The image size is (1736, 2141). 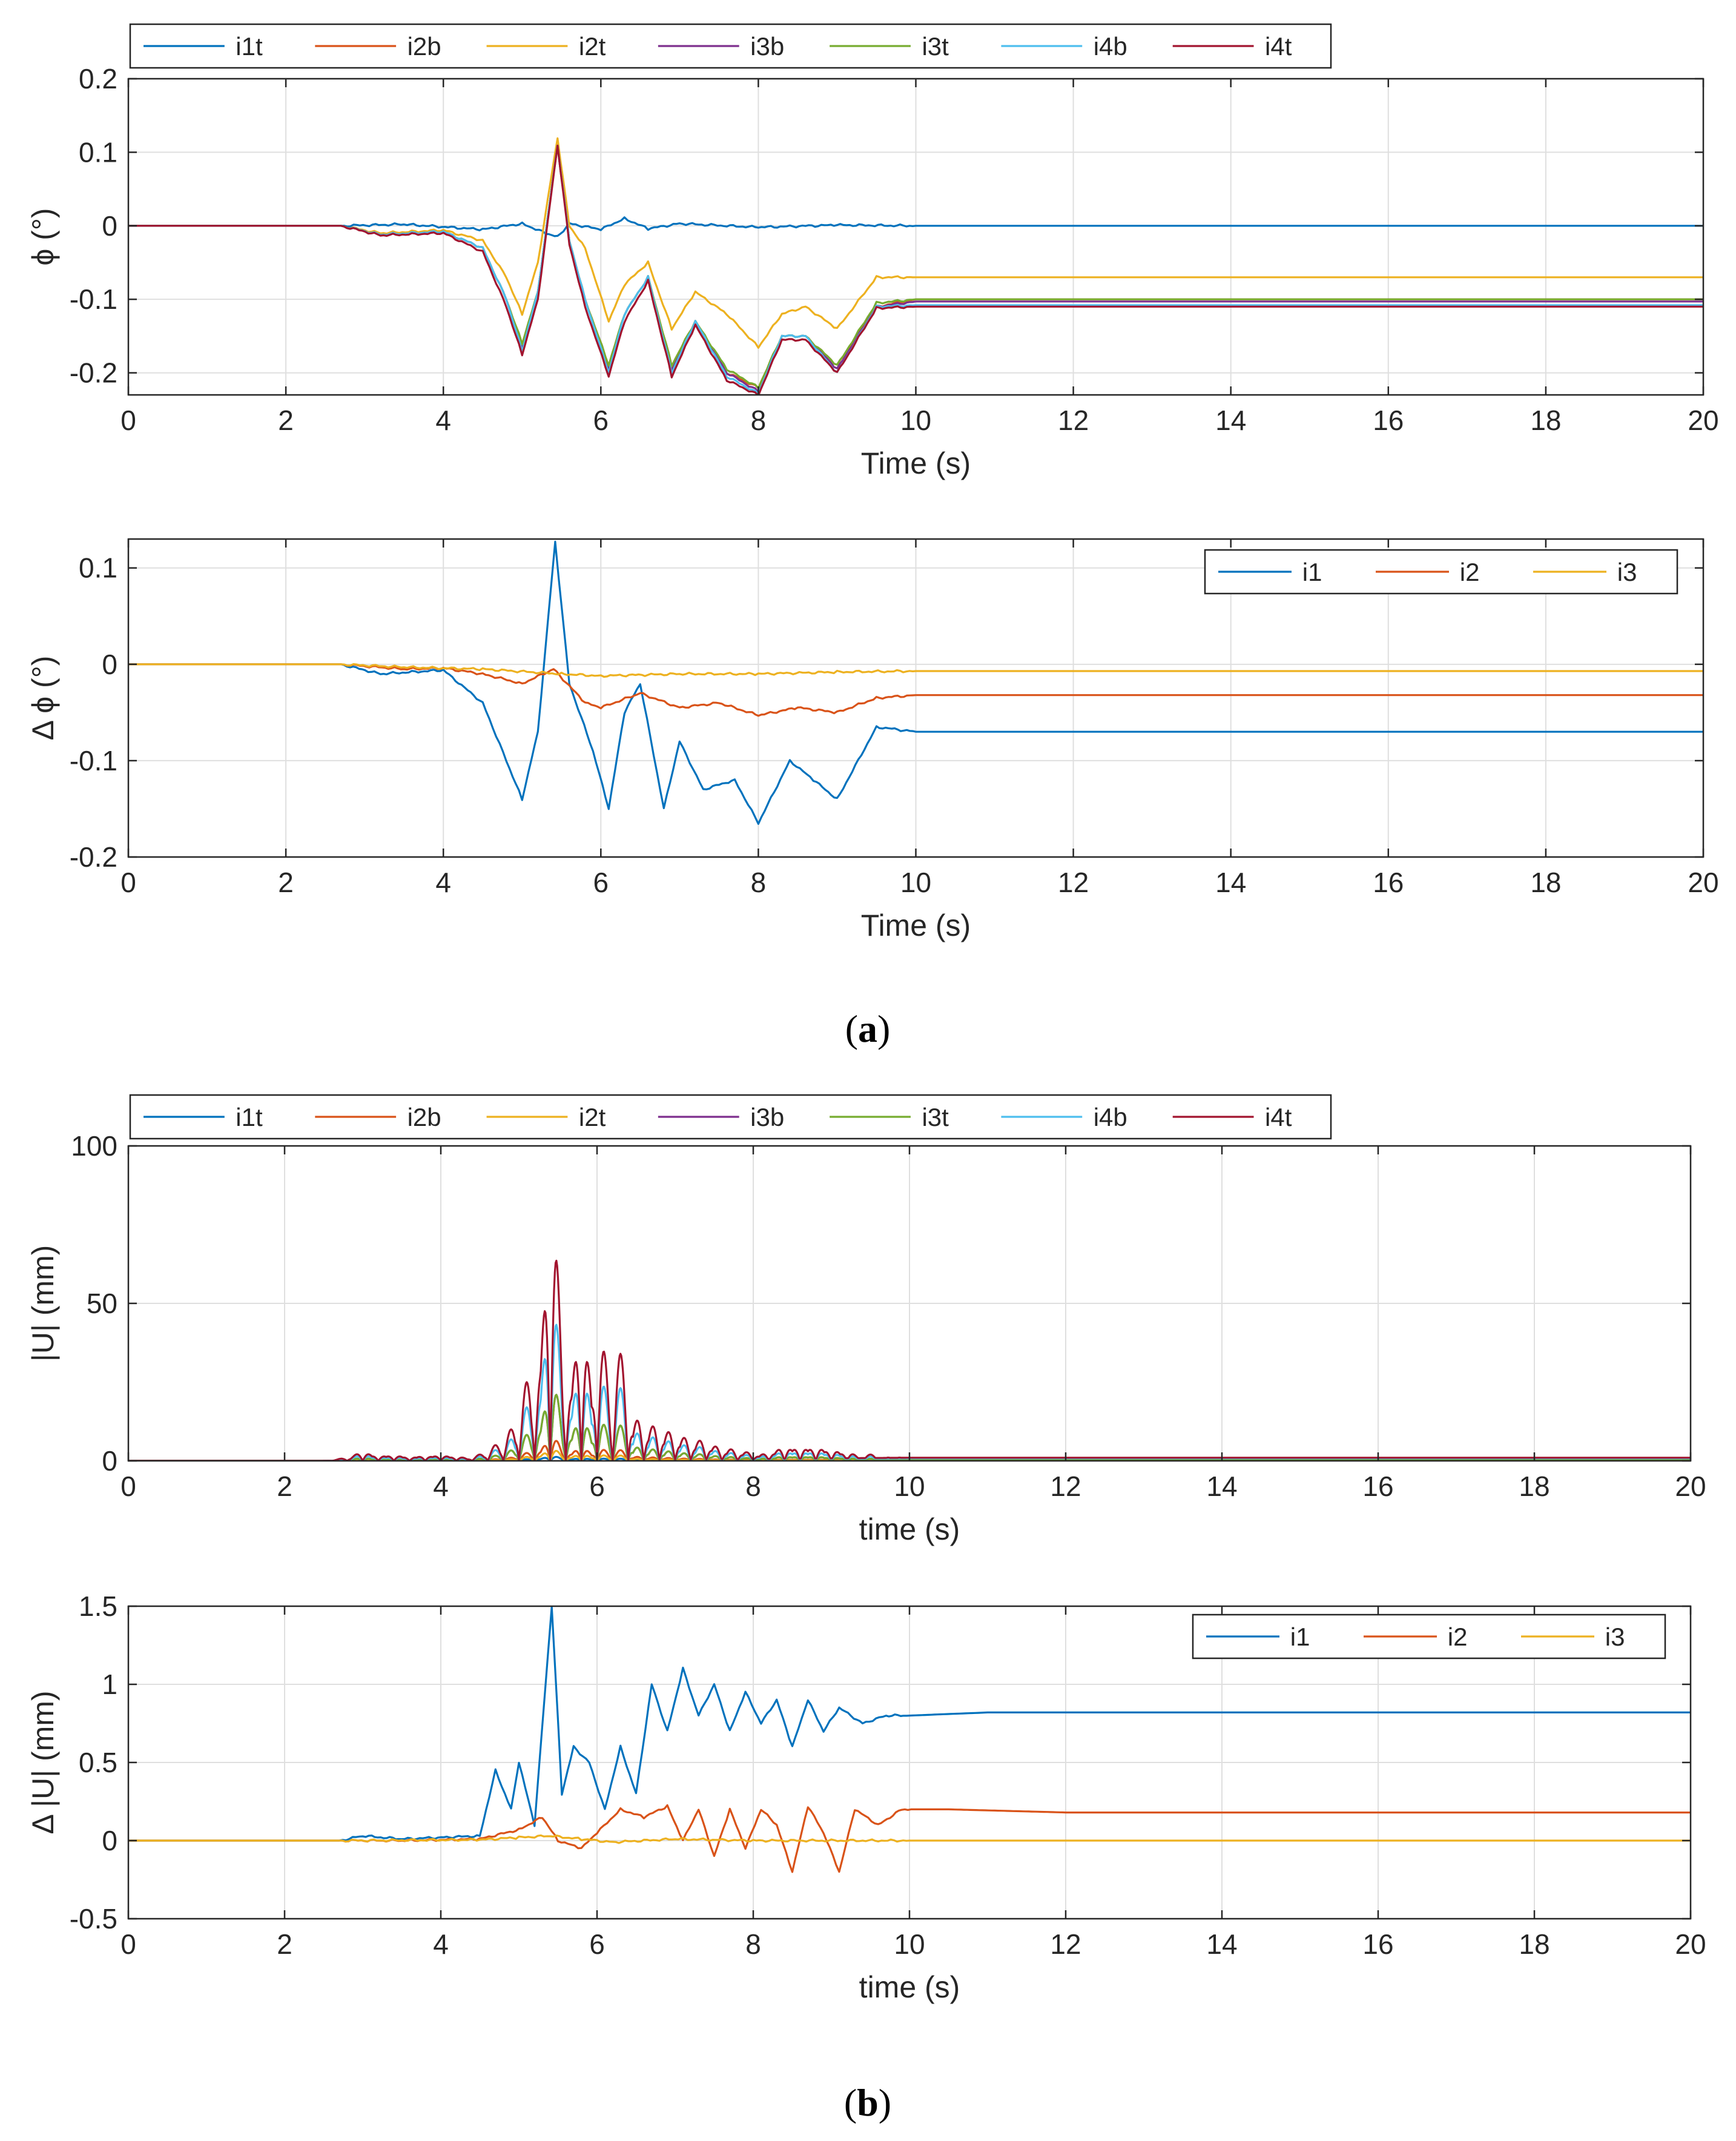 What do you see at coordinates (909, 1724) in the screenshot?
I see `dU-series-i1` at bounding box center [909, 1724].